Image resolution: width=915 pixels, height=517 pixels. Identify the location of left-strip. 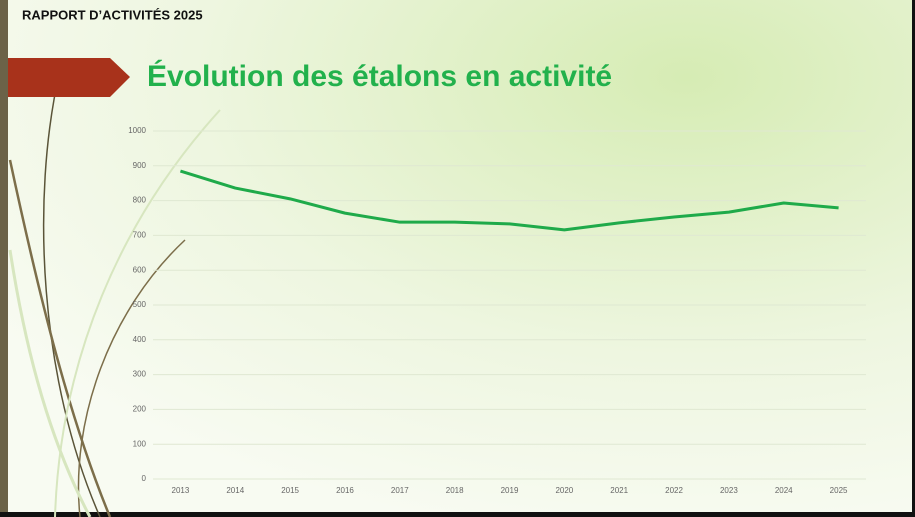
(4, 258).